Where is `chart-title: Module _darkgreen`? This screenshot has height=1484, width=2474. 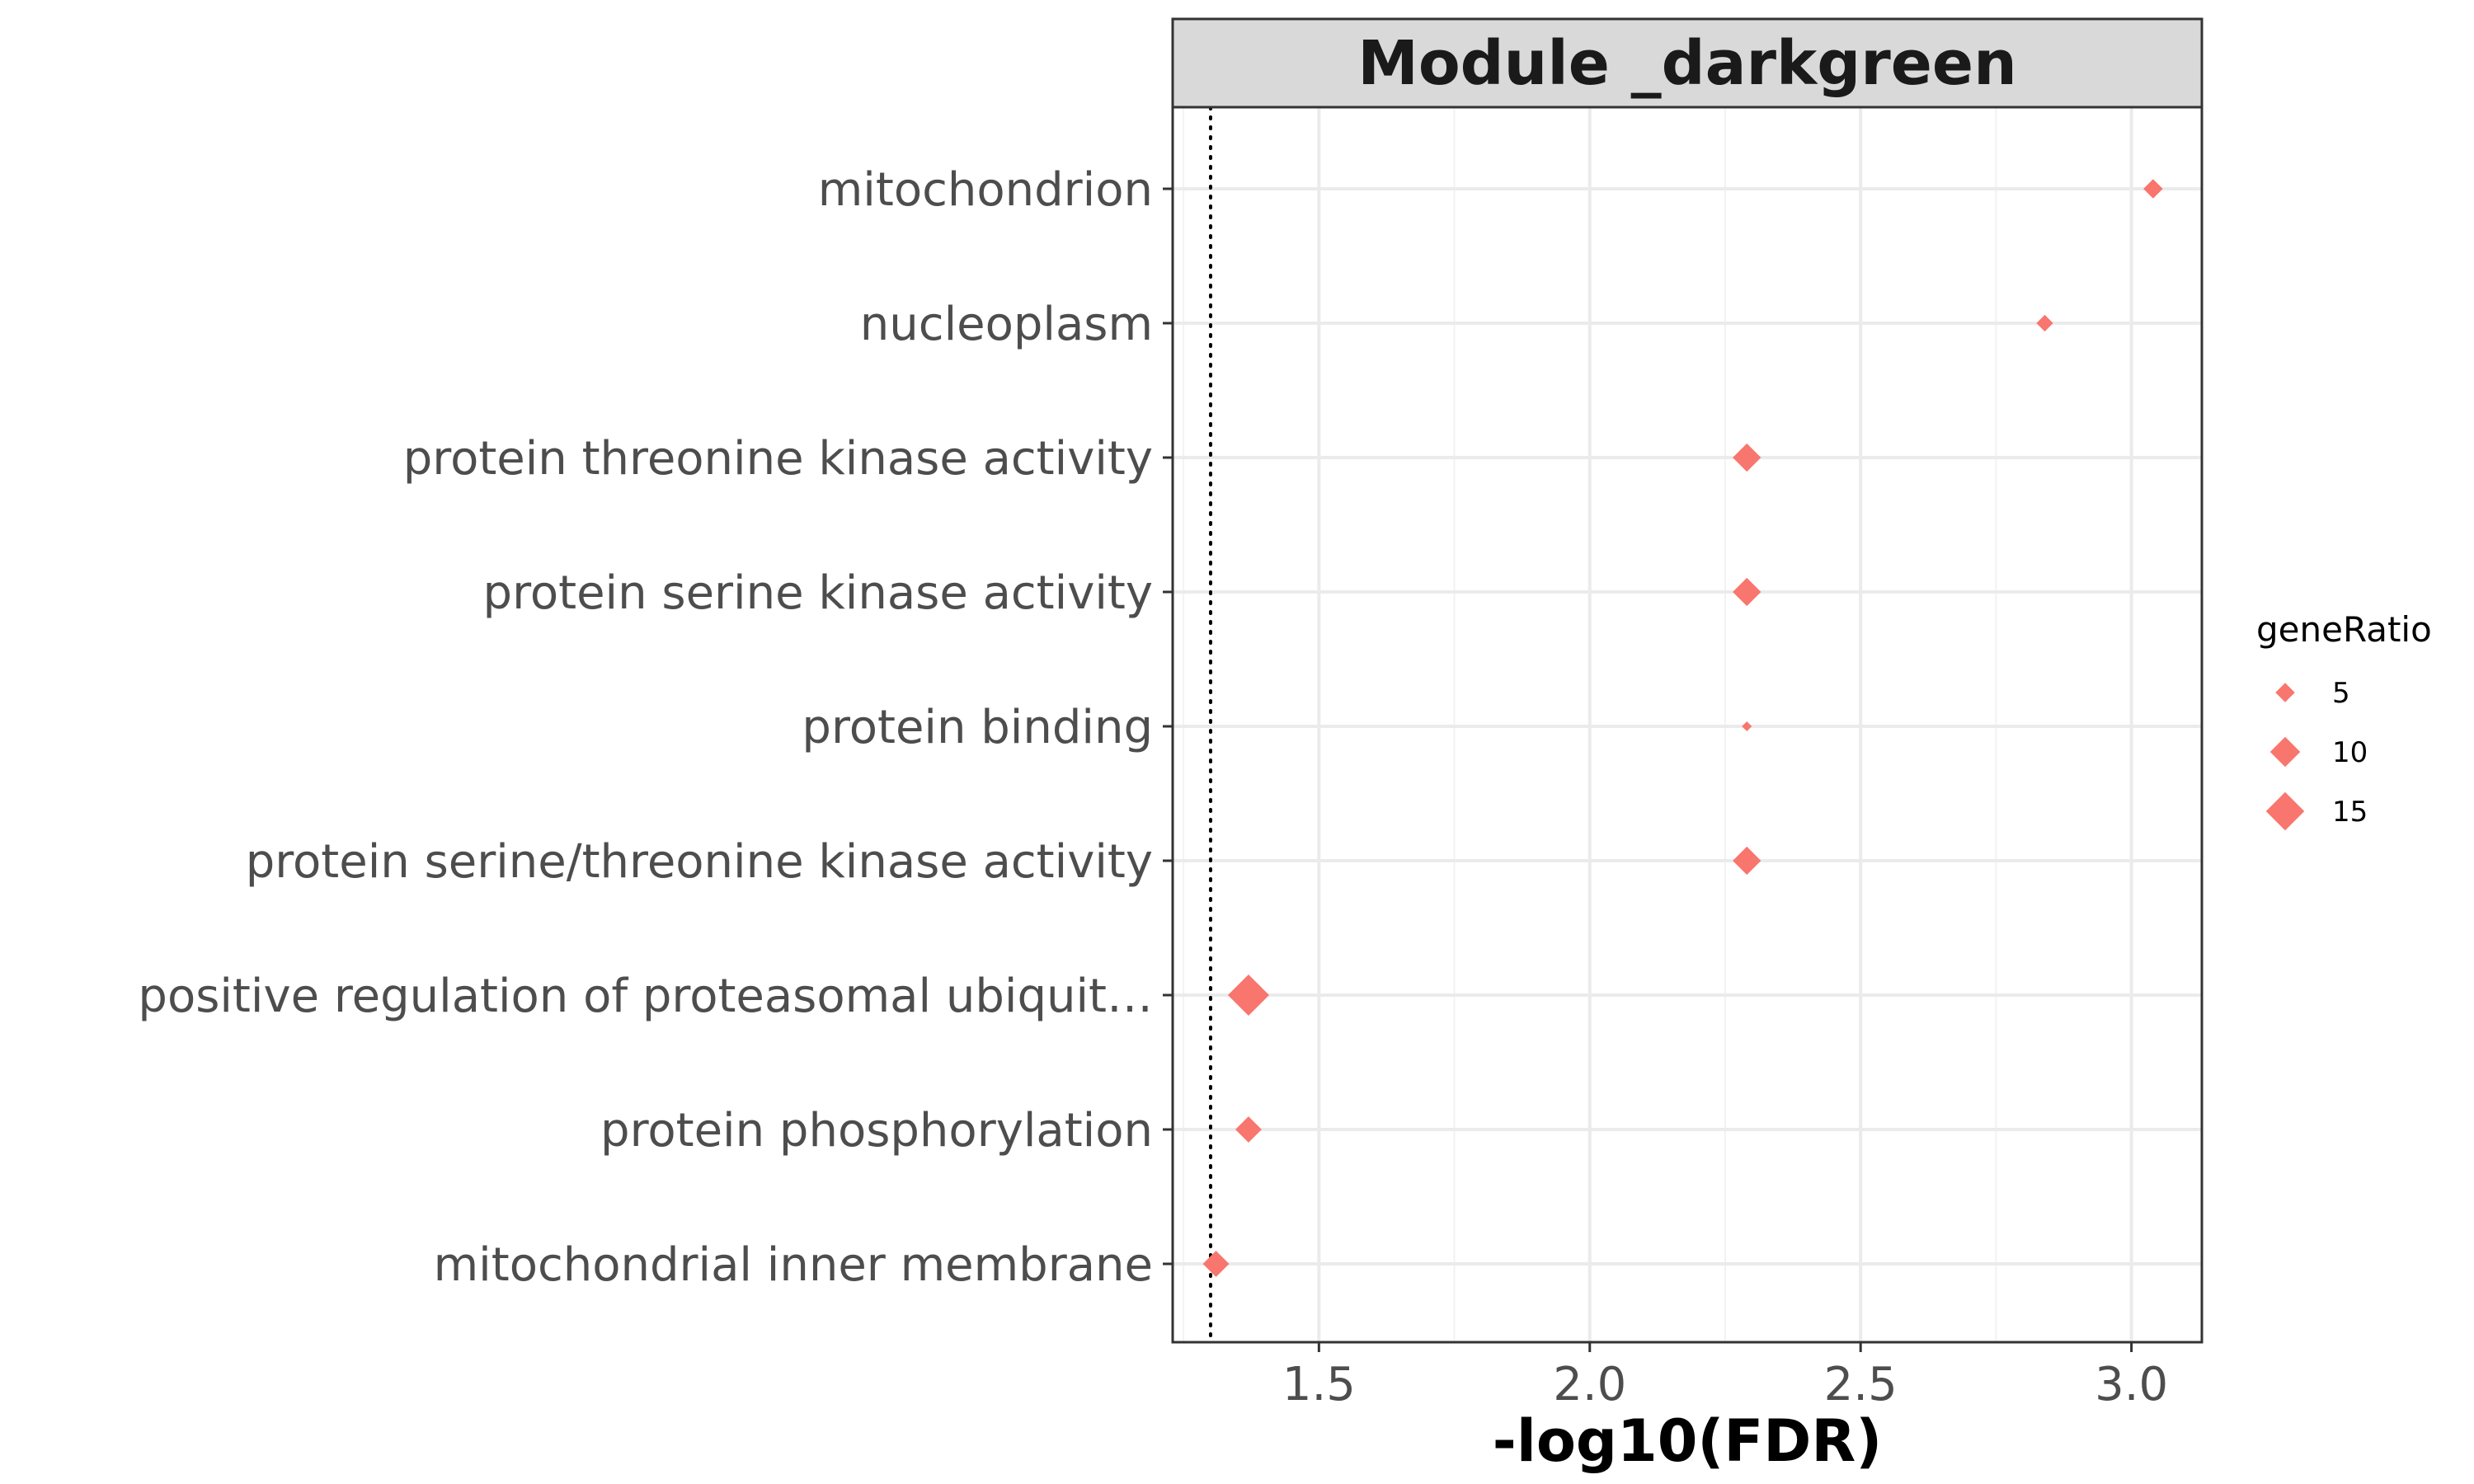
chart-title: Module _darkgreen is located at coordinates (1687, 63).